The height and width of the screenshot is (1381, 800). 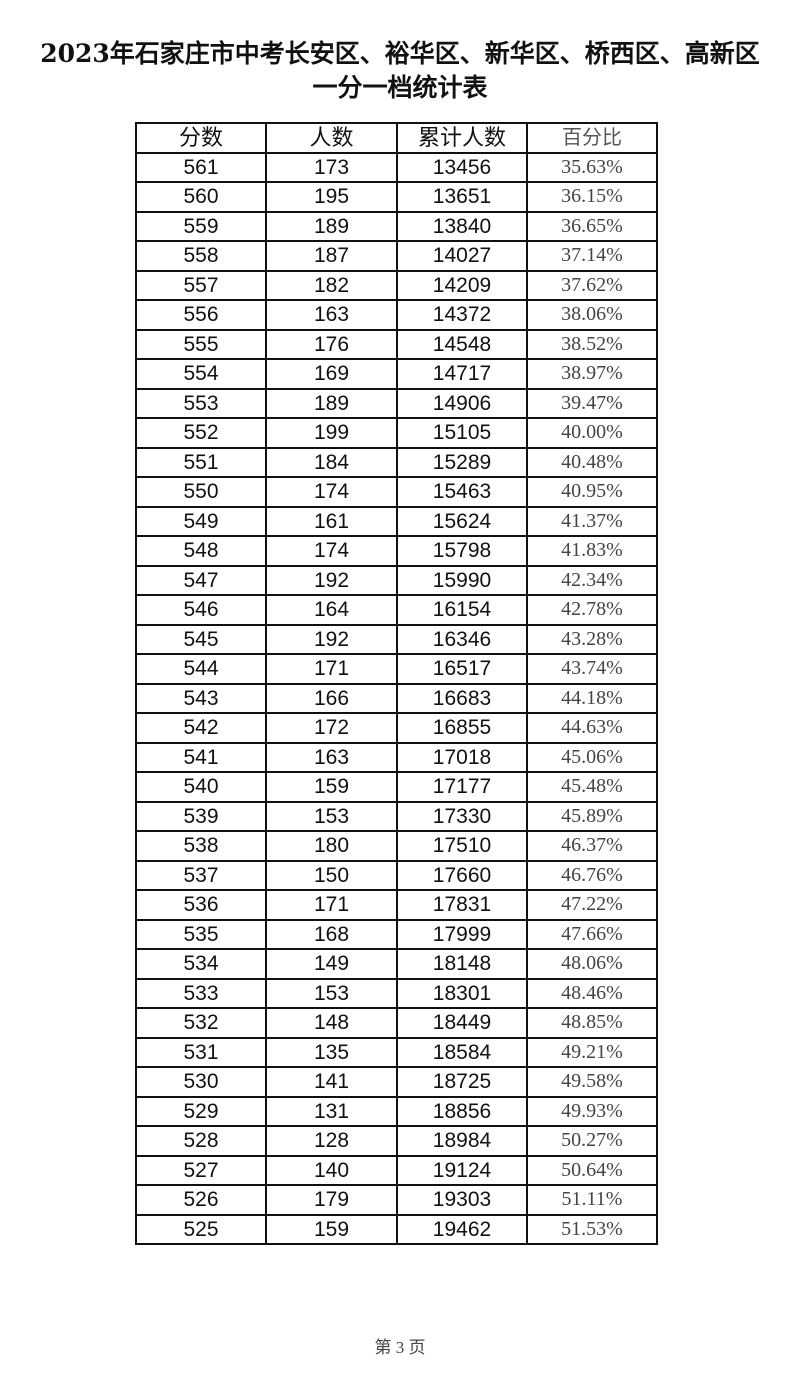 What do you see at coordinates (592, 1052) in the screenshot?
I see `cell-percentage: 49.21%` at bounding box center [592, 1052].